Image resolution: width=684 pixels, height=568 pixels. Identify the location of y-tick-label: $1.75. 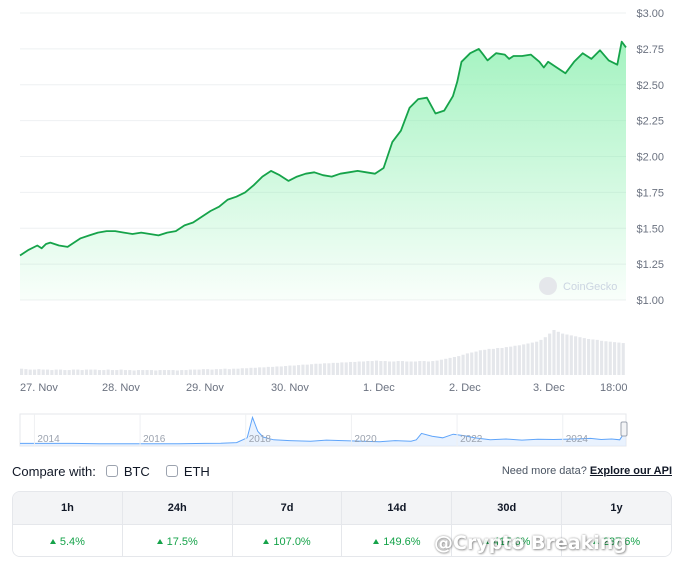
(650, 193).